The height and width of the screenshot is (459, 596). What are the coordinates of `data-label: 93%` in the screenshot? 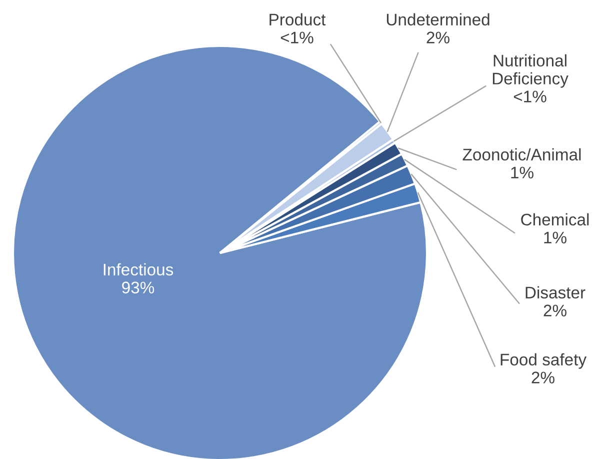 It's located at (138, 288).